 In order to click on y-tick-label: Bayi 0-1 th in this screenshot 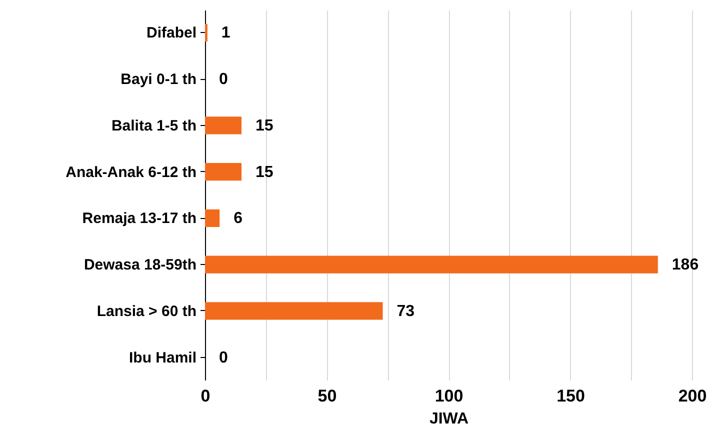, I will do `click(158, 79)`.